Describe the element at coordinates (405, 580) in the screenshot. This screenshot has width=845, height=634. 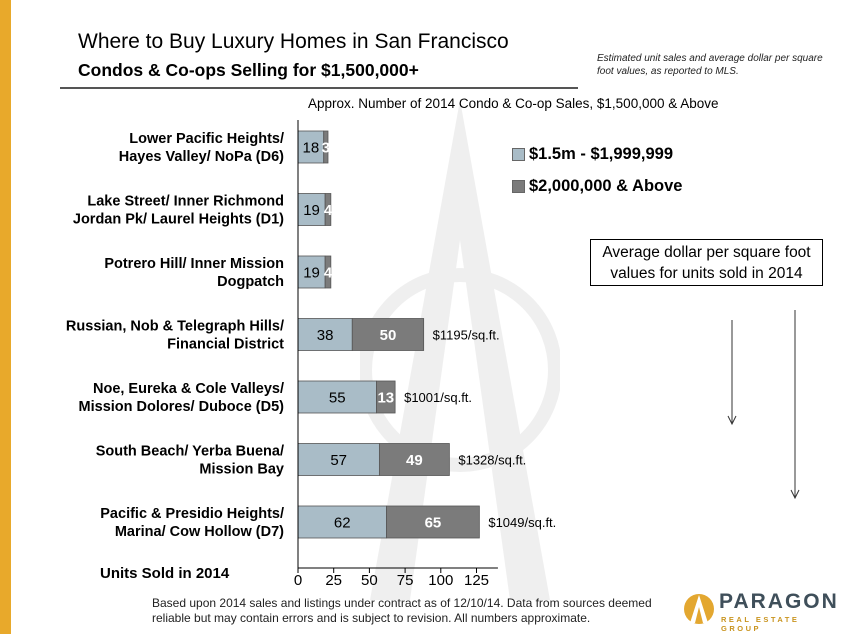
I see `x-tick-label: 75` at that location.